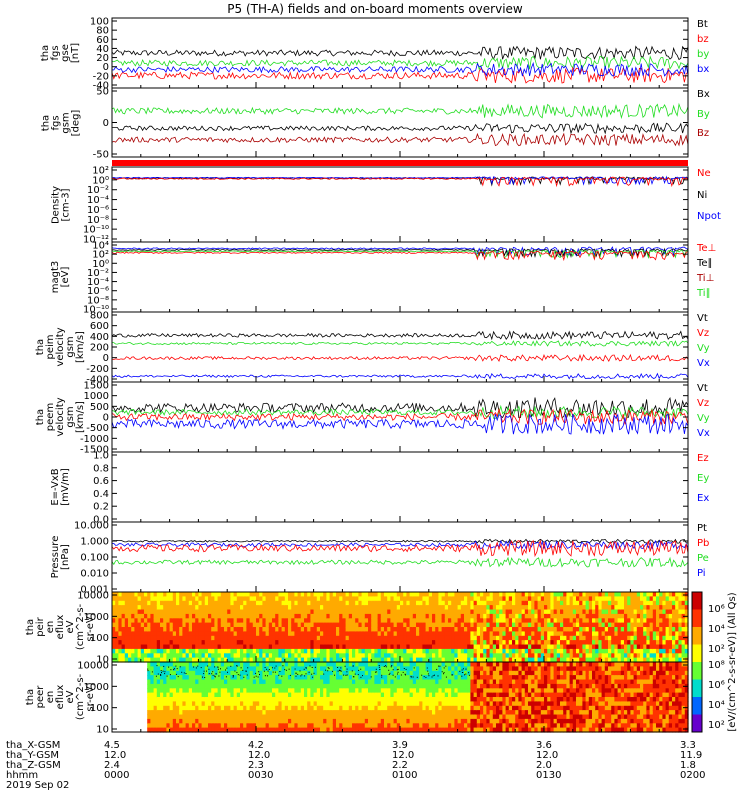 This screenshot has width=750, height=804. Describe the element at coordinates (400, 253) in the screenshot. I see `trace-ti-line` at that location.